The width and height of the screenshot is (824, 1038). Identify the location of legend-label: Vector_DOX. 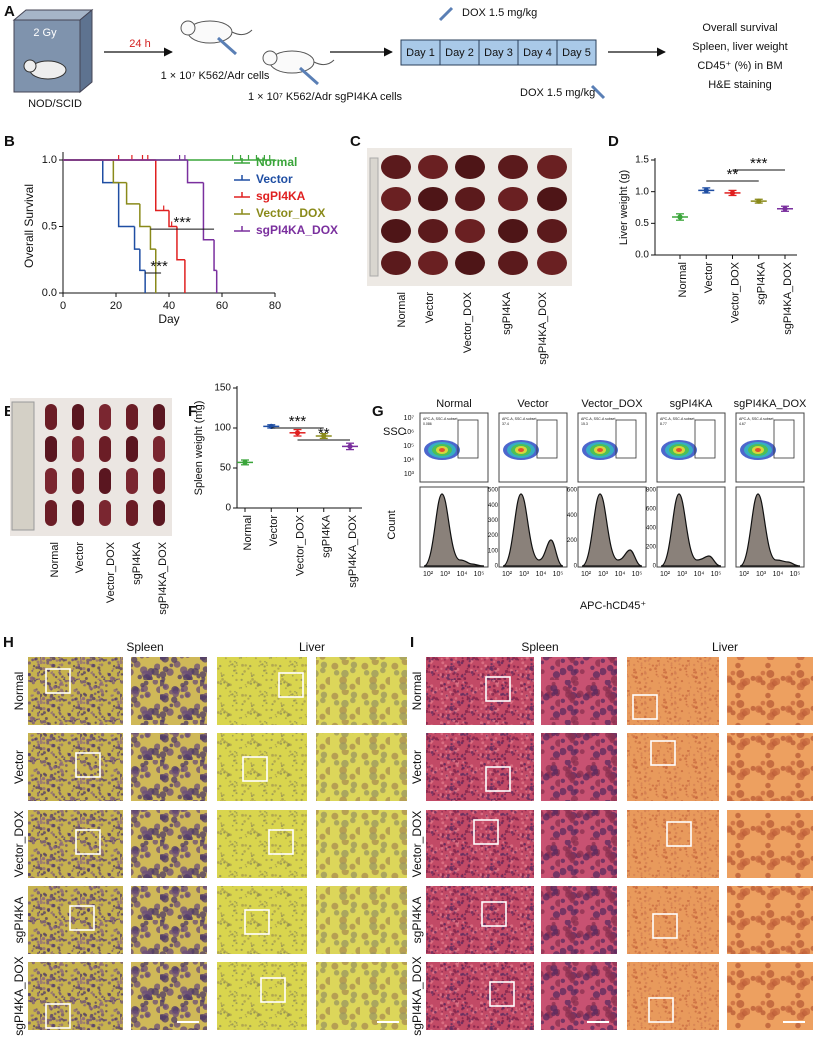
(290, 213).